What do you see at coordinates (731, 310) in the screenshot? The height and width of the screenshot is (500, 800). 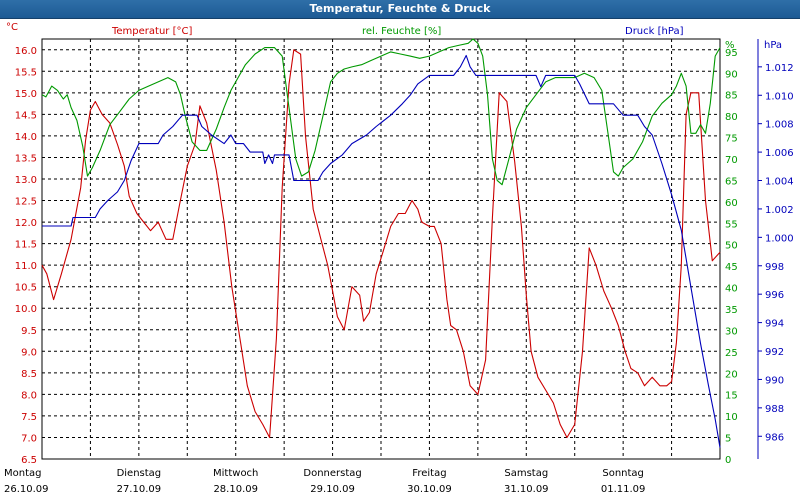 I see `humidity-tick-label: 35` at bounding box center [731, 310].